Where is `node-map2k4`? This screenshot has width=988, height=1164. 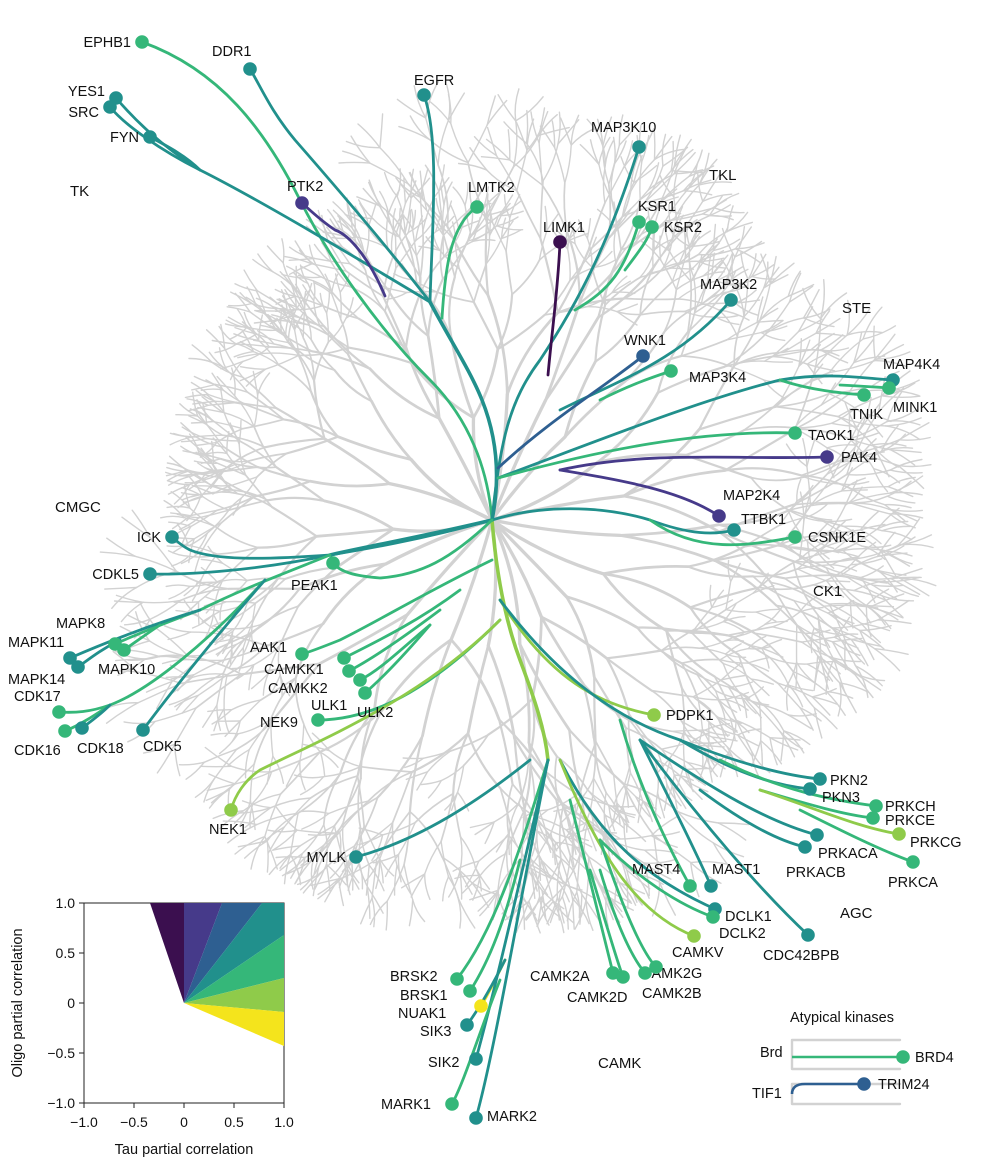
node-map2k4 is located at coordinates (719, 516).